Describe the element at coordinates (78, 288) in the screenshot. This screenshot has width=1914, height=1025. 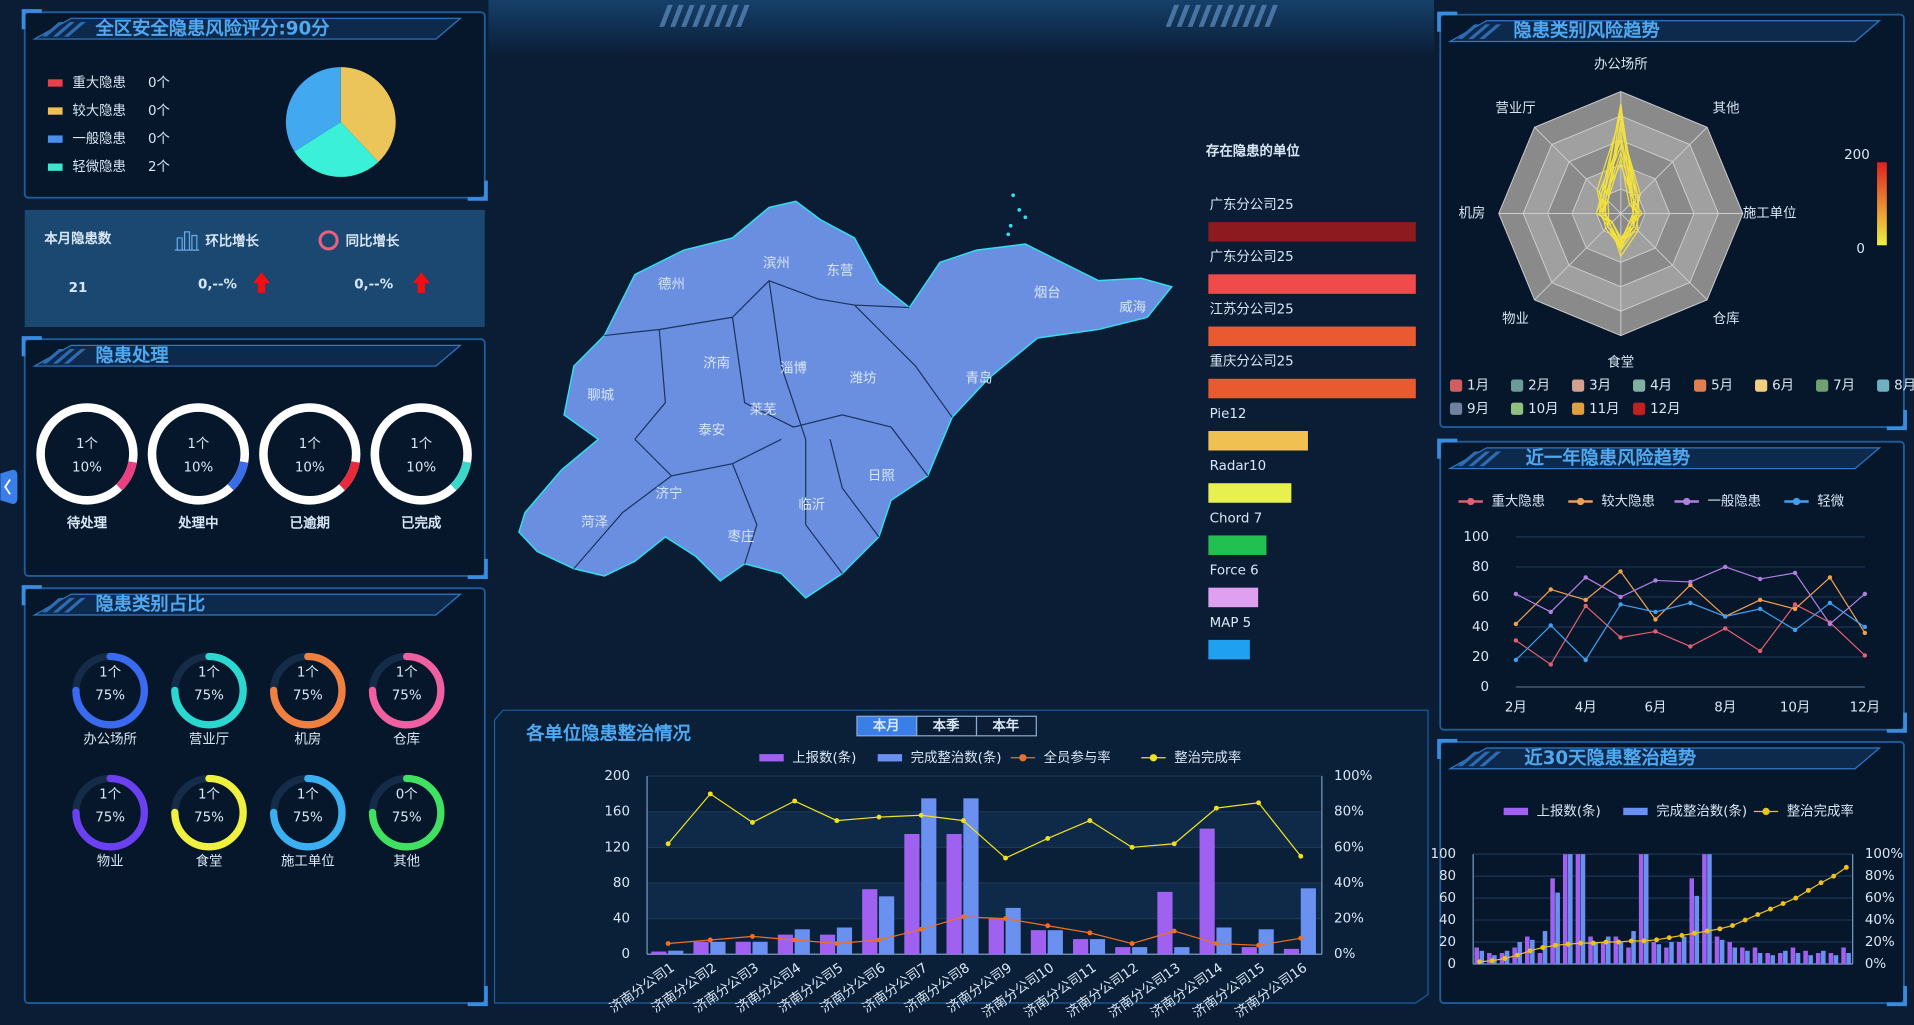
I see `monthly-value: 21` at that location.